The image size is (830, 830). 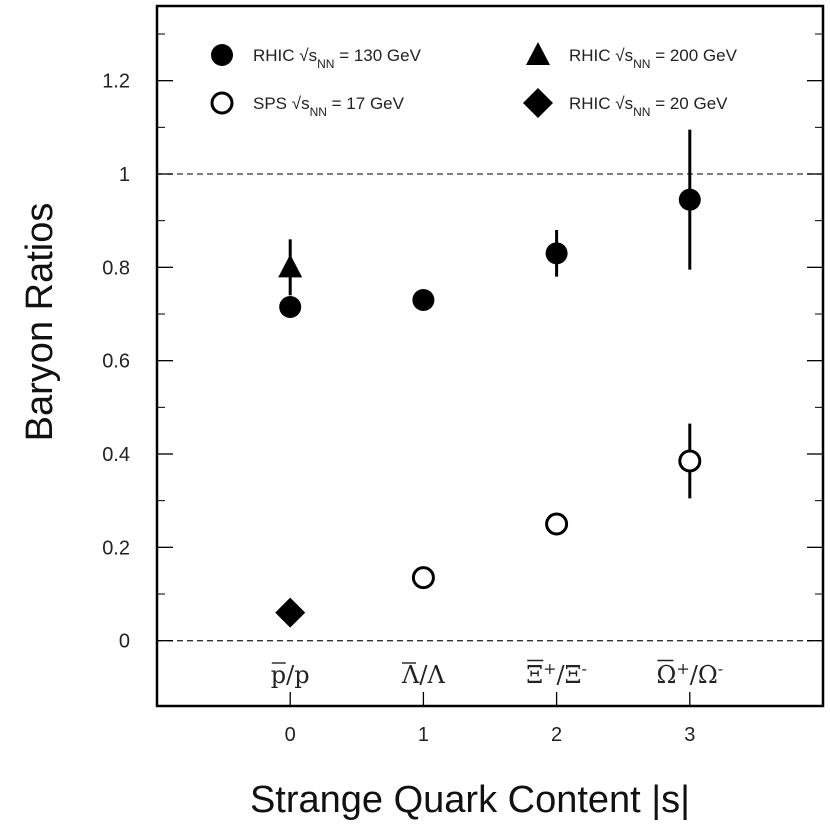 What do you see at coordinates (377, 55) in the screenshot?
I see `legend-energy: = 130 GeV` at bounding box center [377, 55].